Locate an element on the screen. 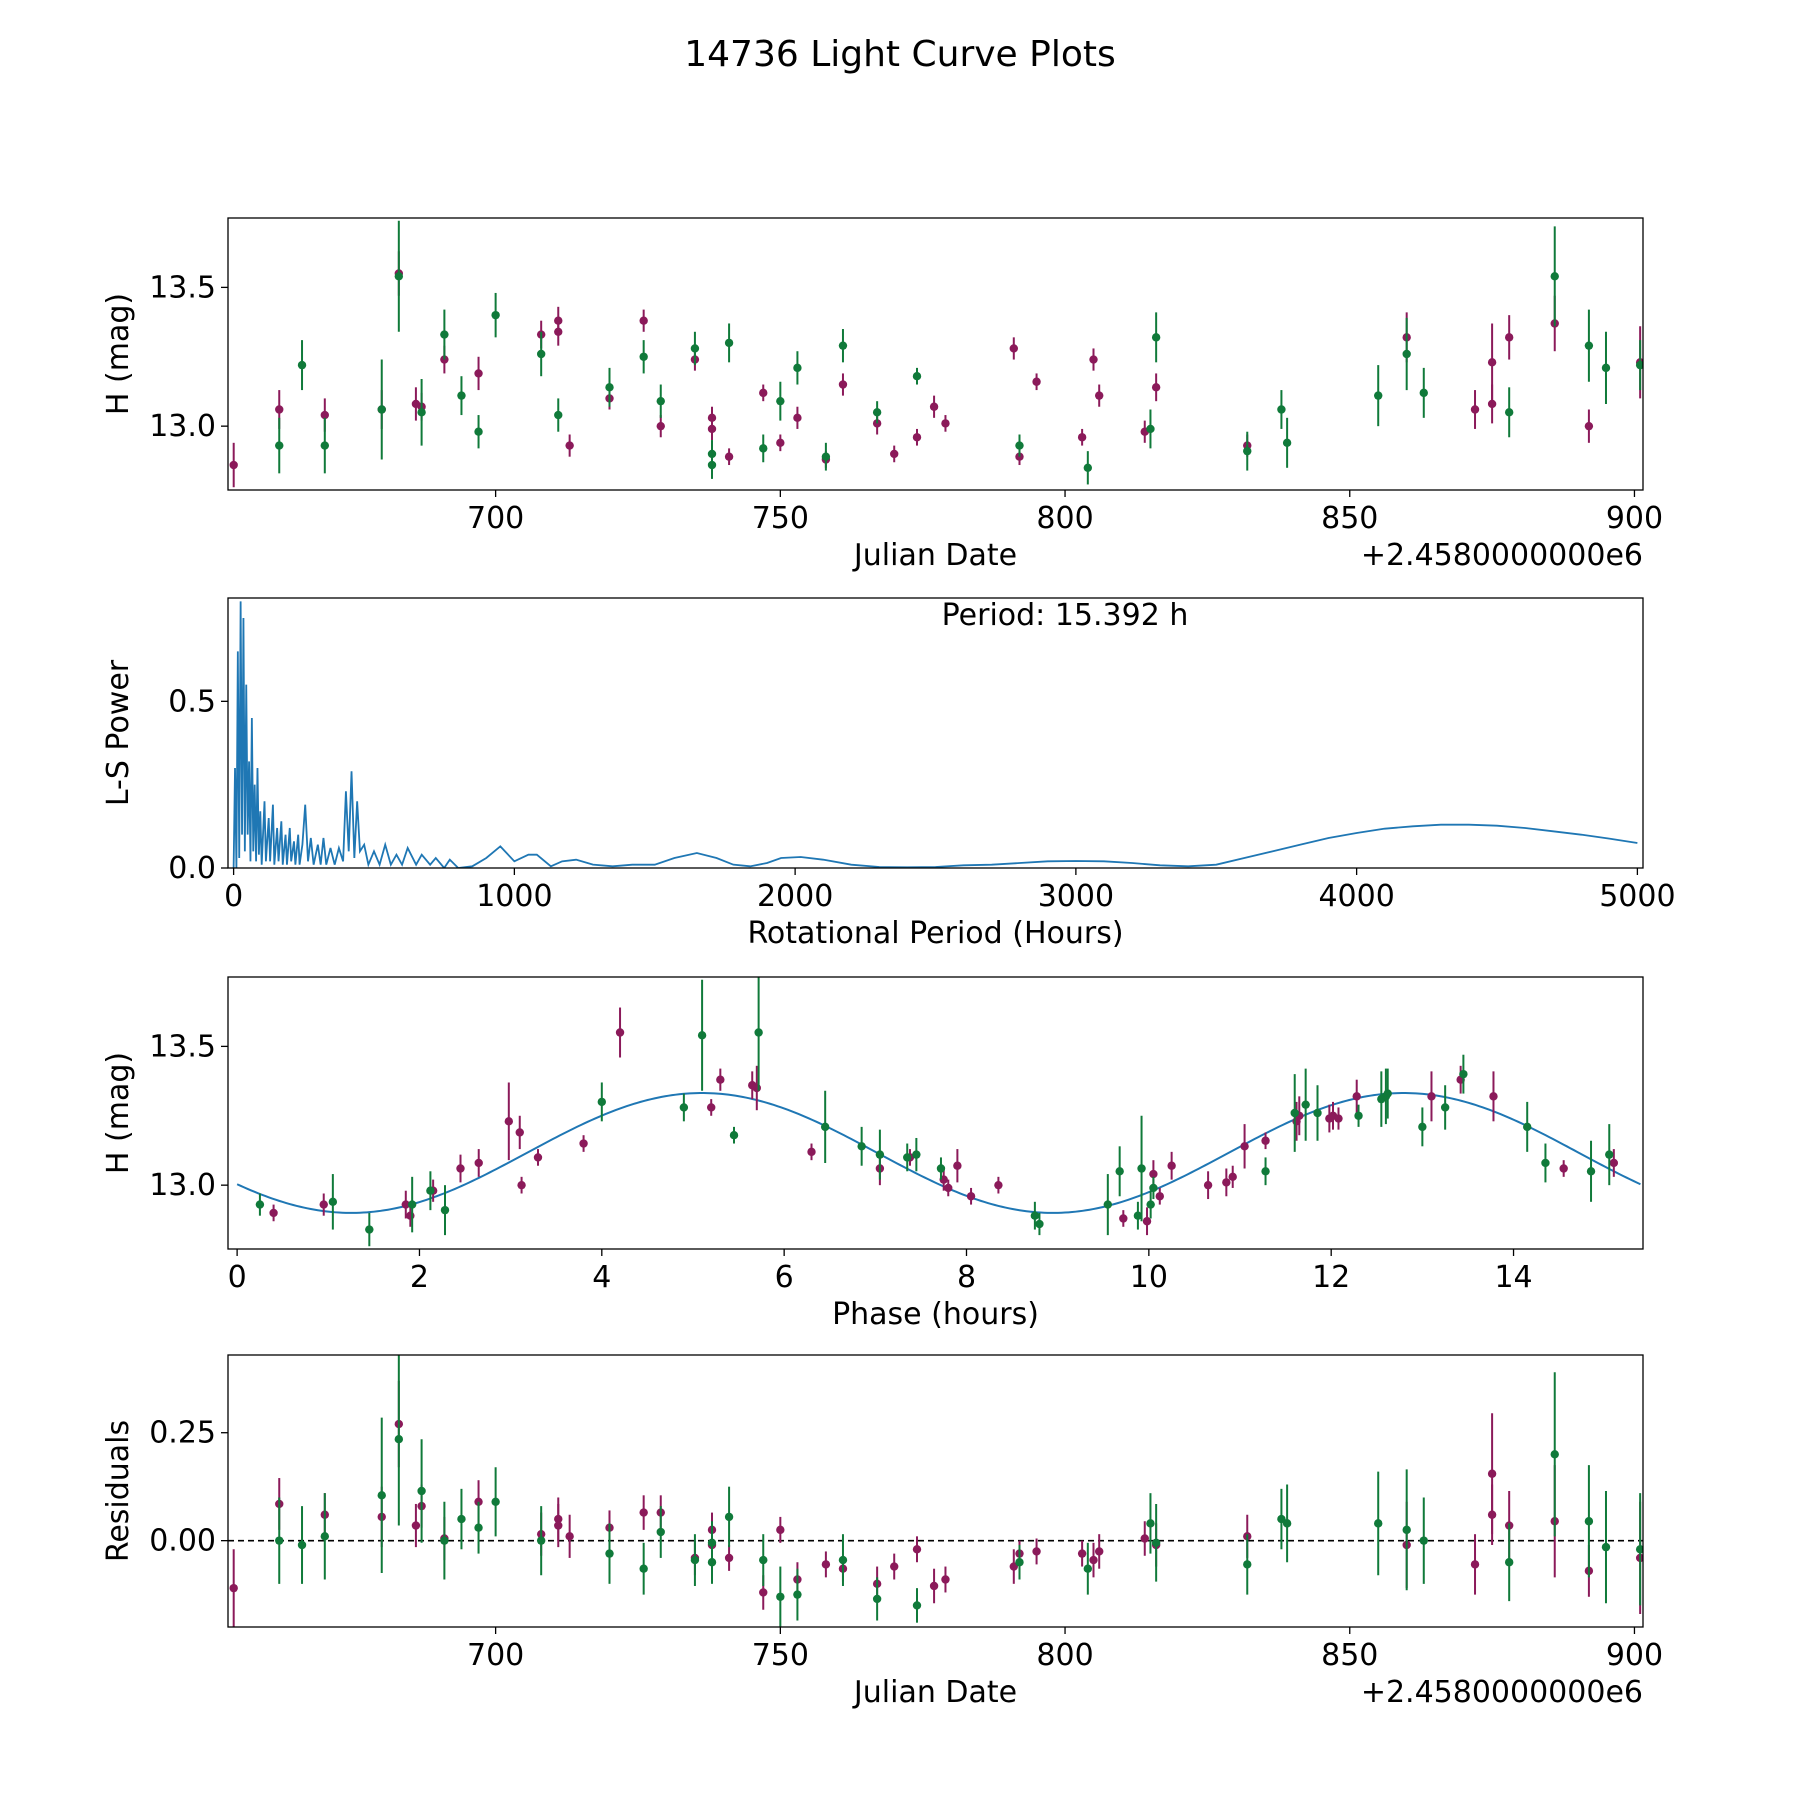 The width and height of the screenshot is (1800, 1800). figure-title: 14736 Light Curve Plots is located at coordinates (900, 54).